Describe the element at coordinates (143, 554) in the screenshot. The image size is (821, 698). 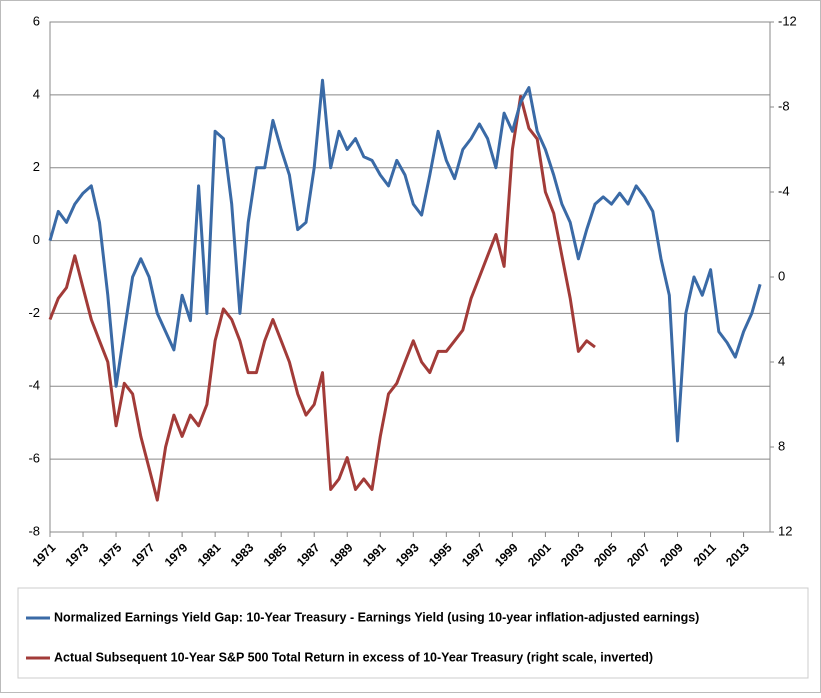
I see `x-tick-label: 1977` at that location.